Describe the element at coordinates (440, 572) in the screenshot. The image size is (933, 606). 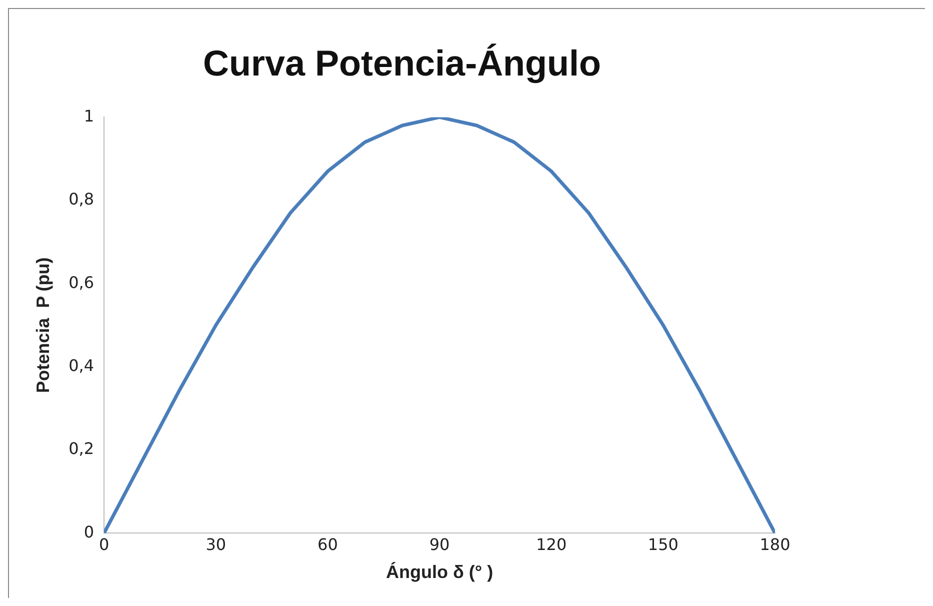
I see `x-axis-title: Ángulo δ (° )` at that location.